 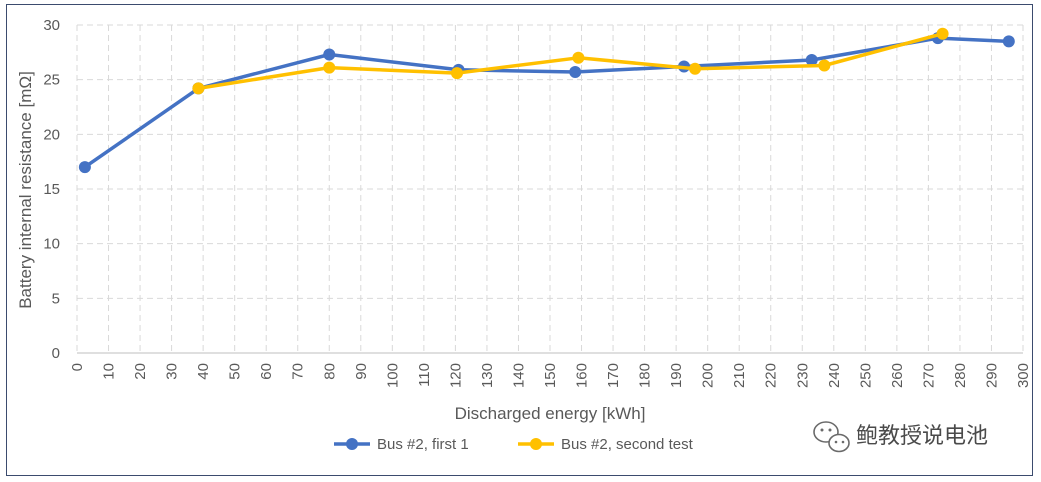 What do you see at coordinates (51, 244) in the screenshot?
I see `y-tick-label: 10` at bounding box center [51, 244].